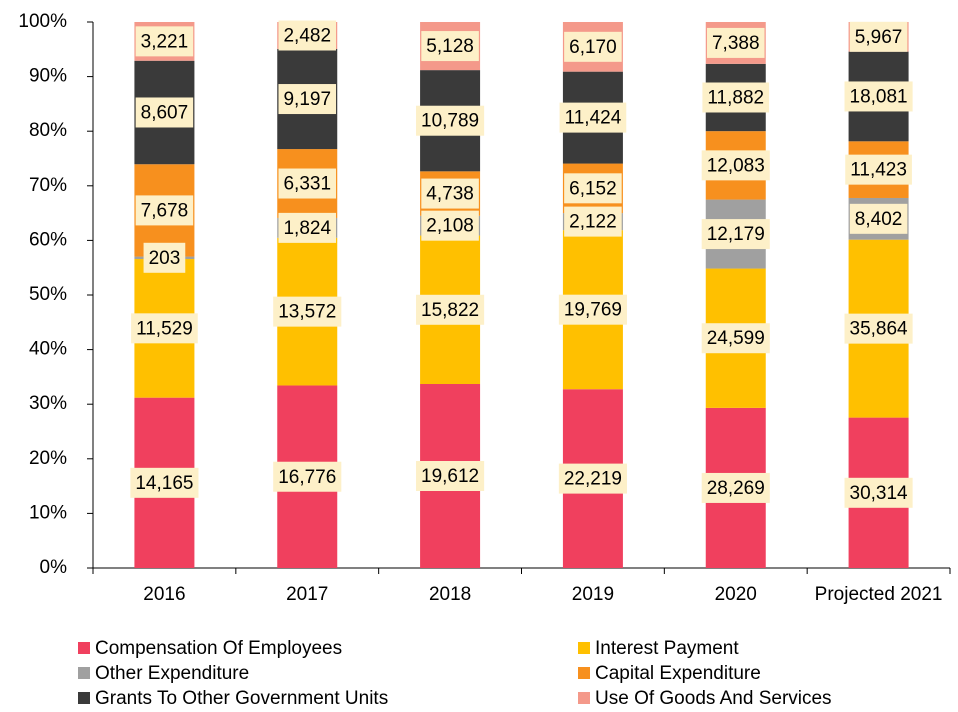 The width and height of the screenshot is (958, 712). Describe the element at coordinates (736, 488) in the screenshot. I see `data-label: 28,269` at that location.